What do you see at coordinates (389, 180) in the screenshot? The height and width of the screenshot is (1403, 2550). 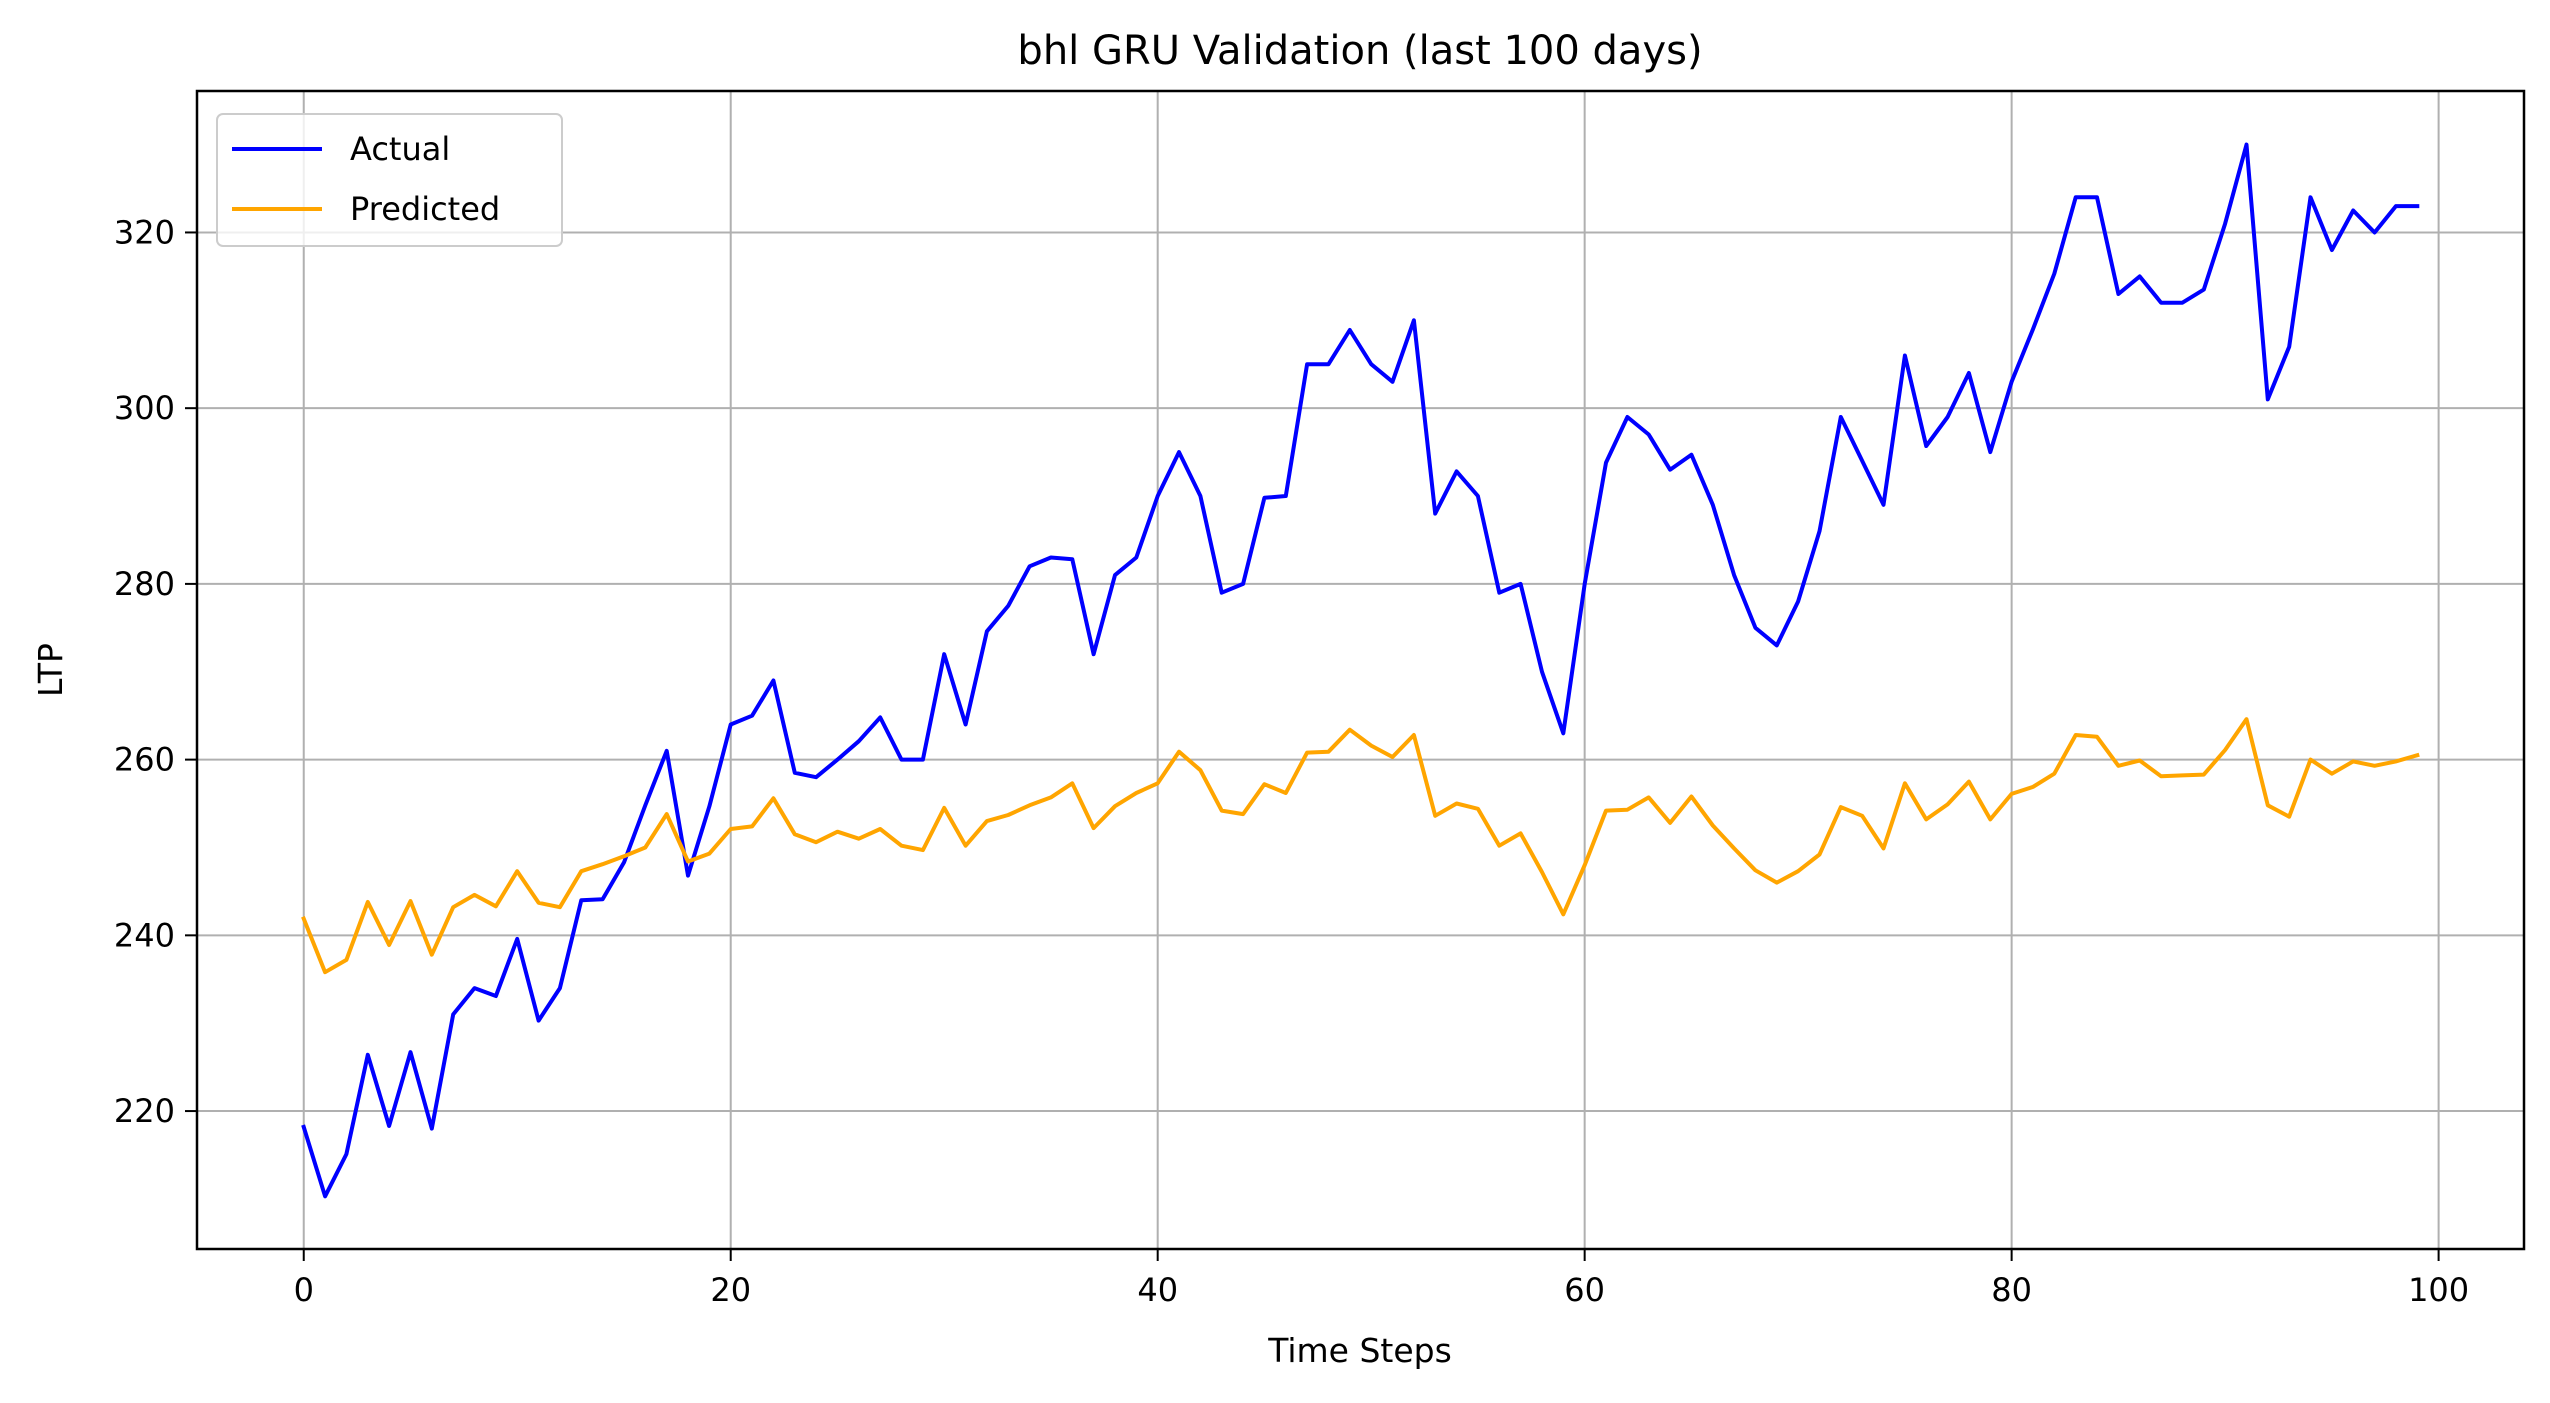 I see `legend: Actual Predicted` at bounding box center [389, 180].